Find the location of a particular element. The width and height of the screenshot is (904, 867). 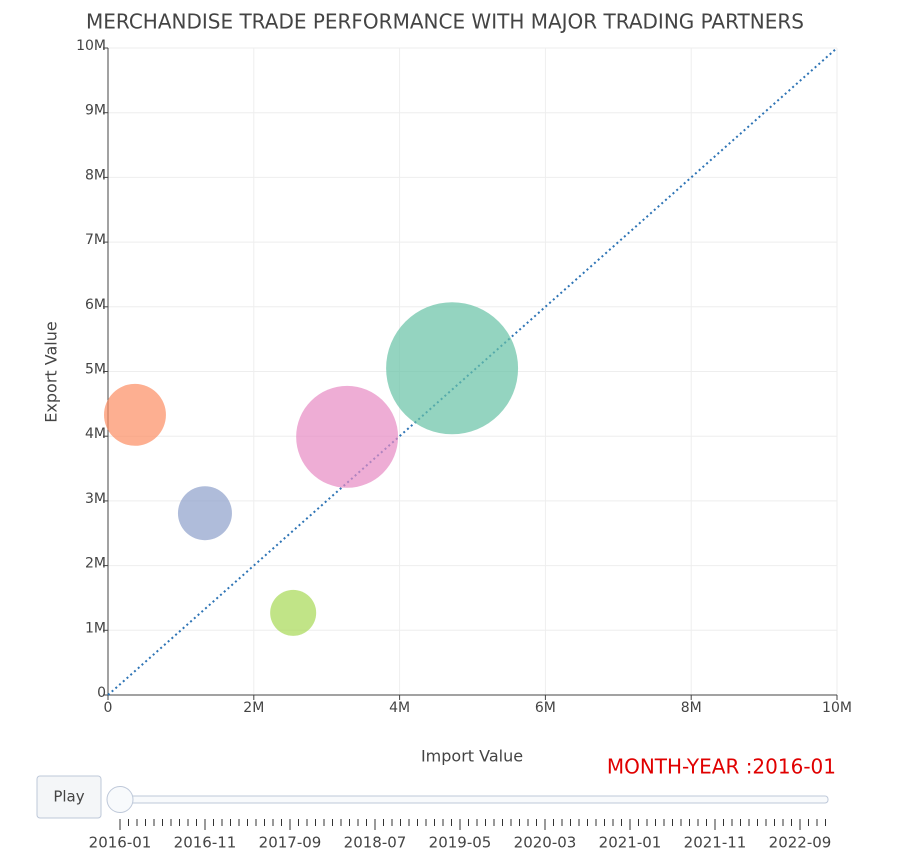

y-tick-label: 8M is located at coordinates (95, 175).